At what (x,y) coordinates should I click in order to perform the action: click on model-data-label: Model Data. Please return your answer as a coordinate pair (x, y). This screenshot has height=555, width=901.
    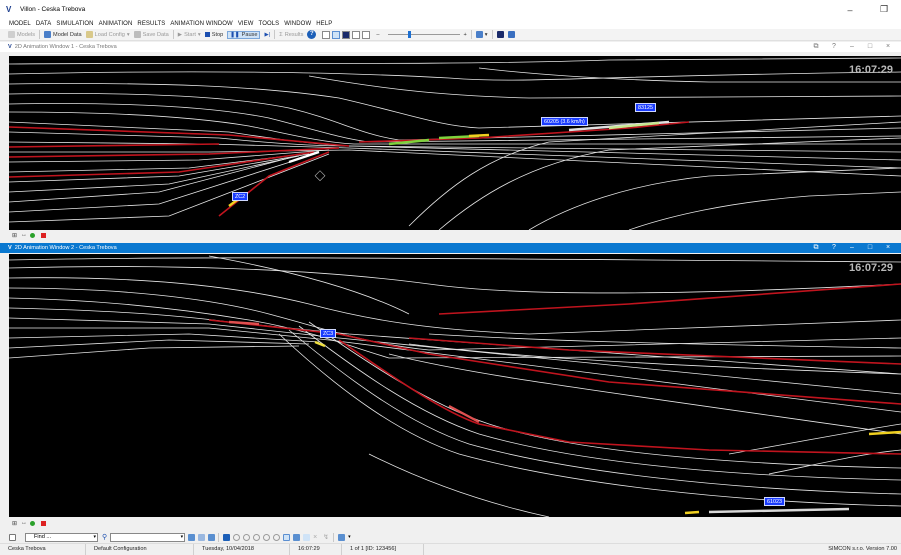
    Looking at the image, I should click on (67, 34).